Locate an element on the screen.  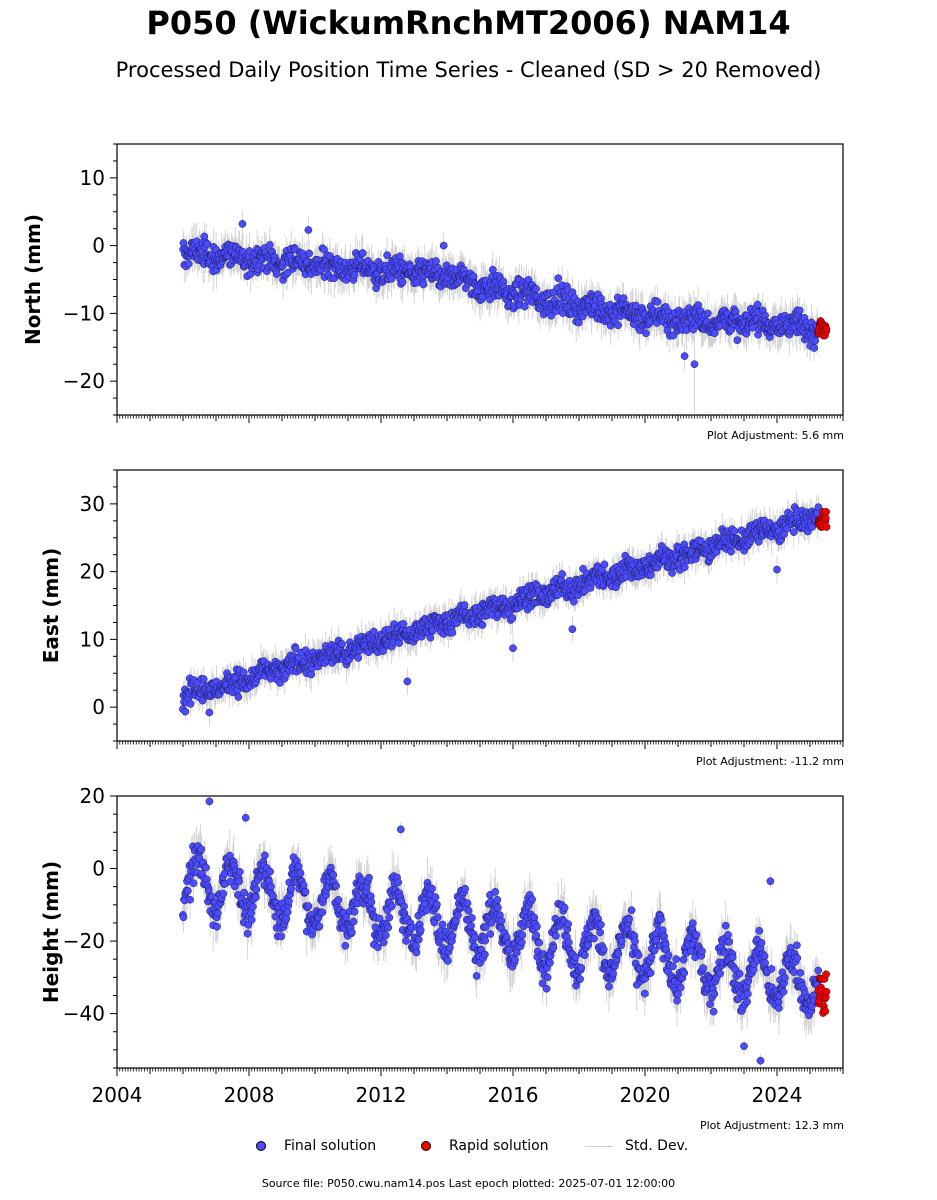
x-tick-label: 2024 is located at coordinates (777, 1095).